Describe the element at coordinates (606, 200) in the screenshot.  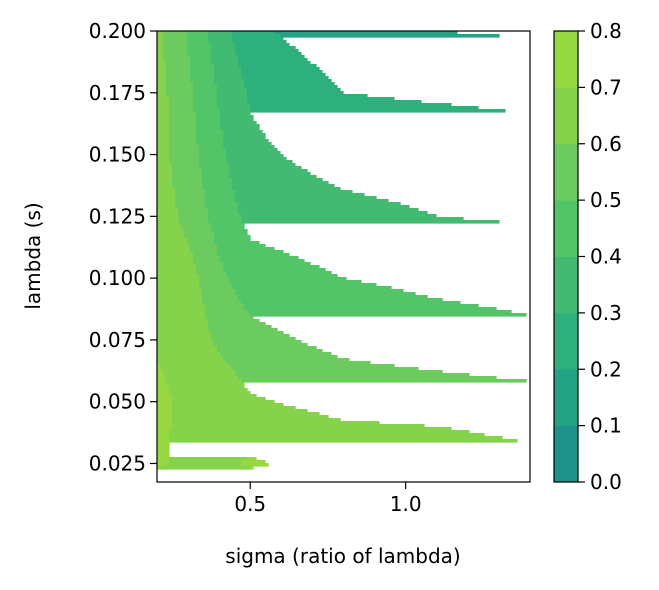
I see `colorbar-tick-label: 0.5` at that location.